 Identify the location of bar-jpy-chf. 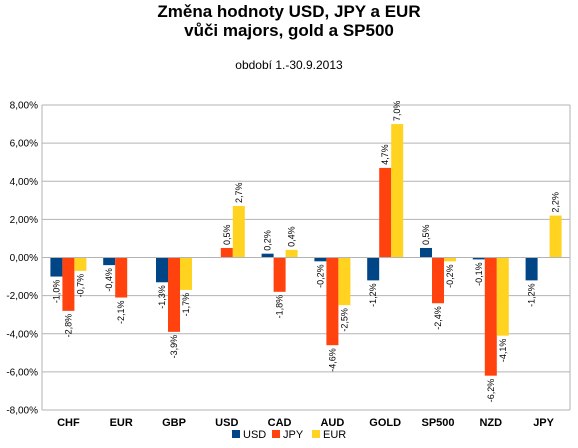
(68, 284).